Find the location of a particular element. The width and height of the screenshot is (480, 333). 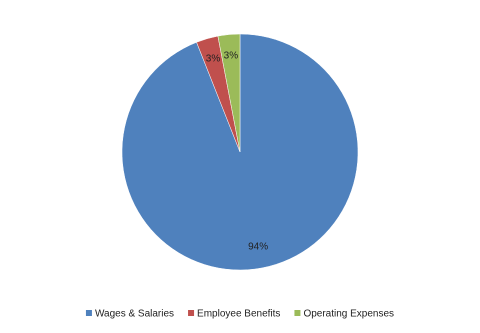

legend-label: Employee Benefits is located at coordinates (238, 314).